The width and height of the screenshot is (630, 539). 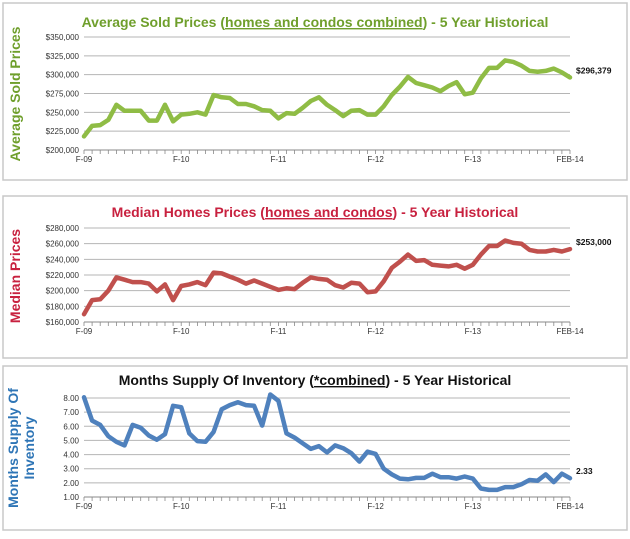 I want to click on y-tick-label: 3.00, so click(x=71, y=469).